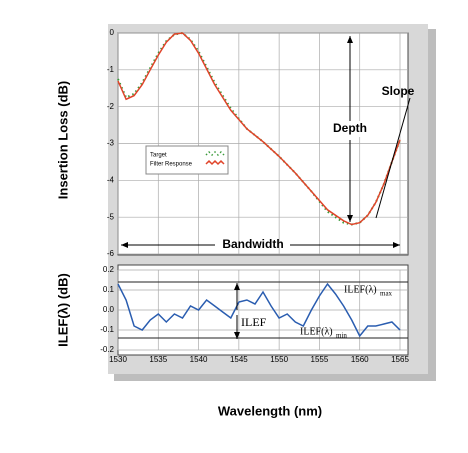 Image resolution: width=468 pixels, height=453 pixels. I want to click on annotation: Slope, so click(398, 91).